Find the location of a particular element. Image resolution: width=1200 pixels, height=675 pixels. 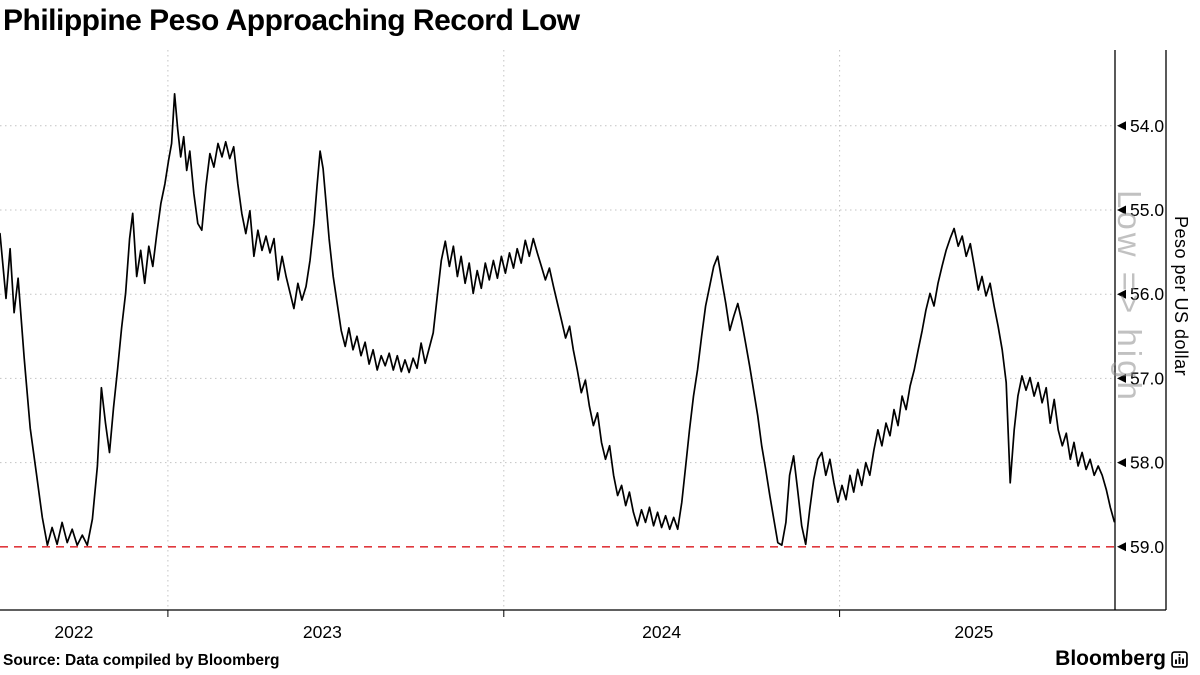

y-tick-label: 58.0 is located at coordinates (1147, 463).